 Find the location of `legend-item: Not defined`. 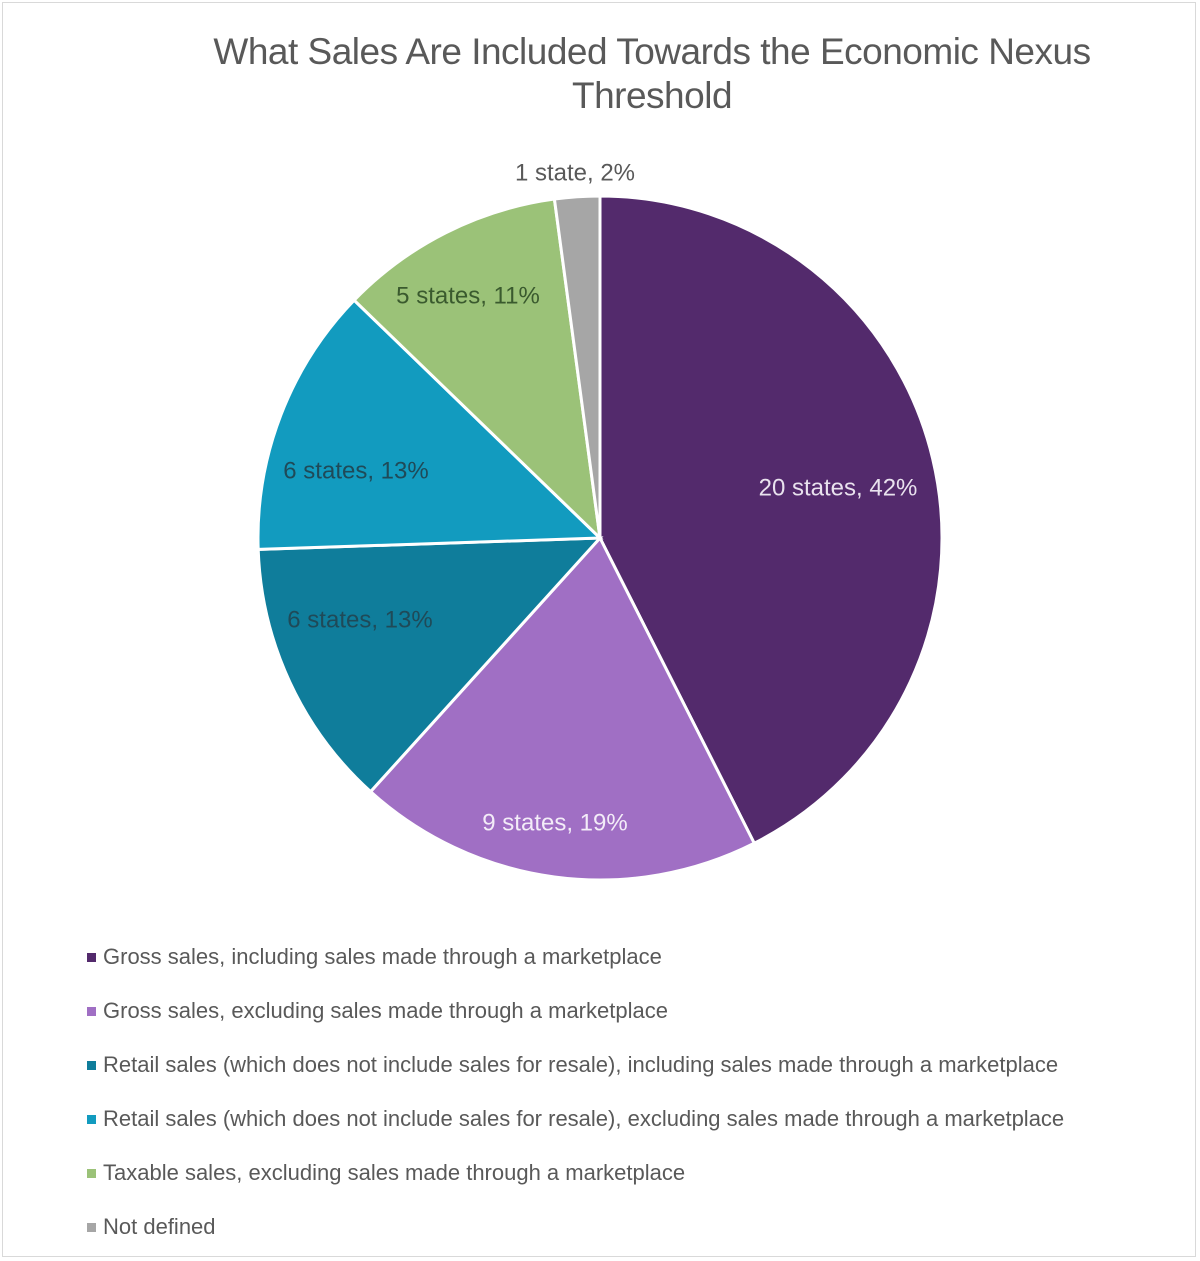

legend-item: Not defined is located at coordinates (575, 1227).